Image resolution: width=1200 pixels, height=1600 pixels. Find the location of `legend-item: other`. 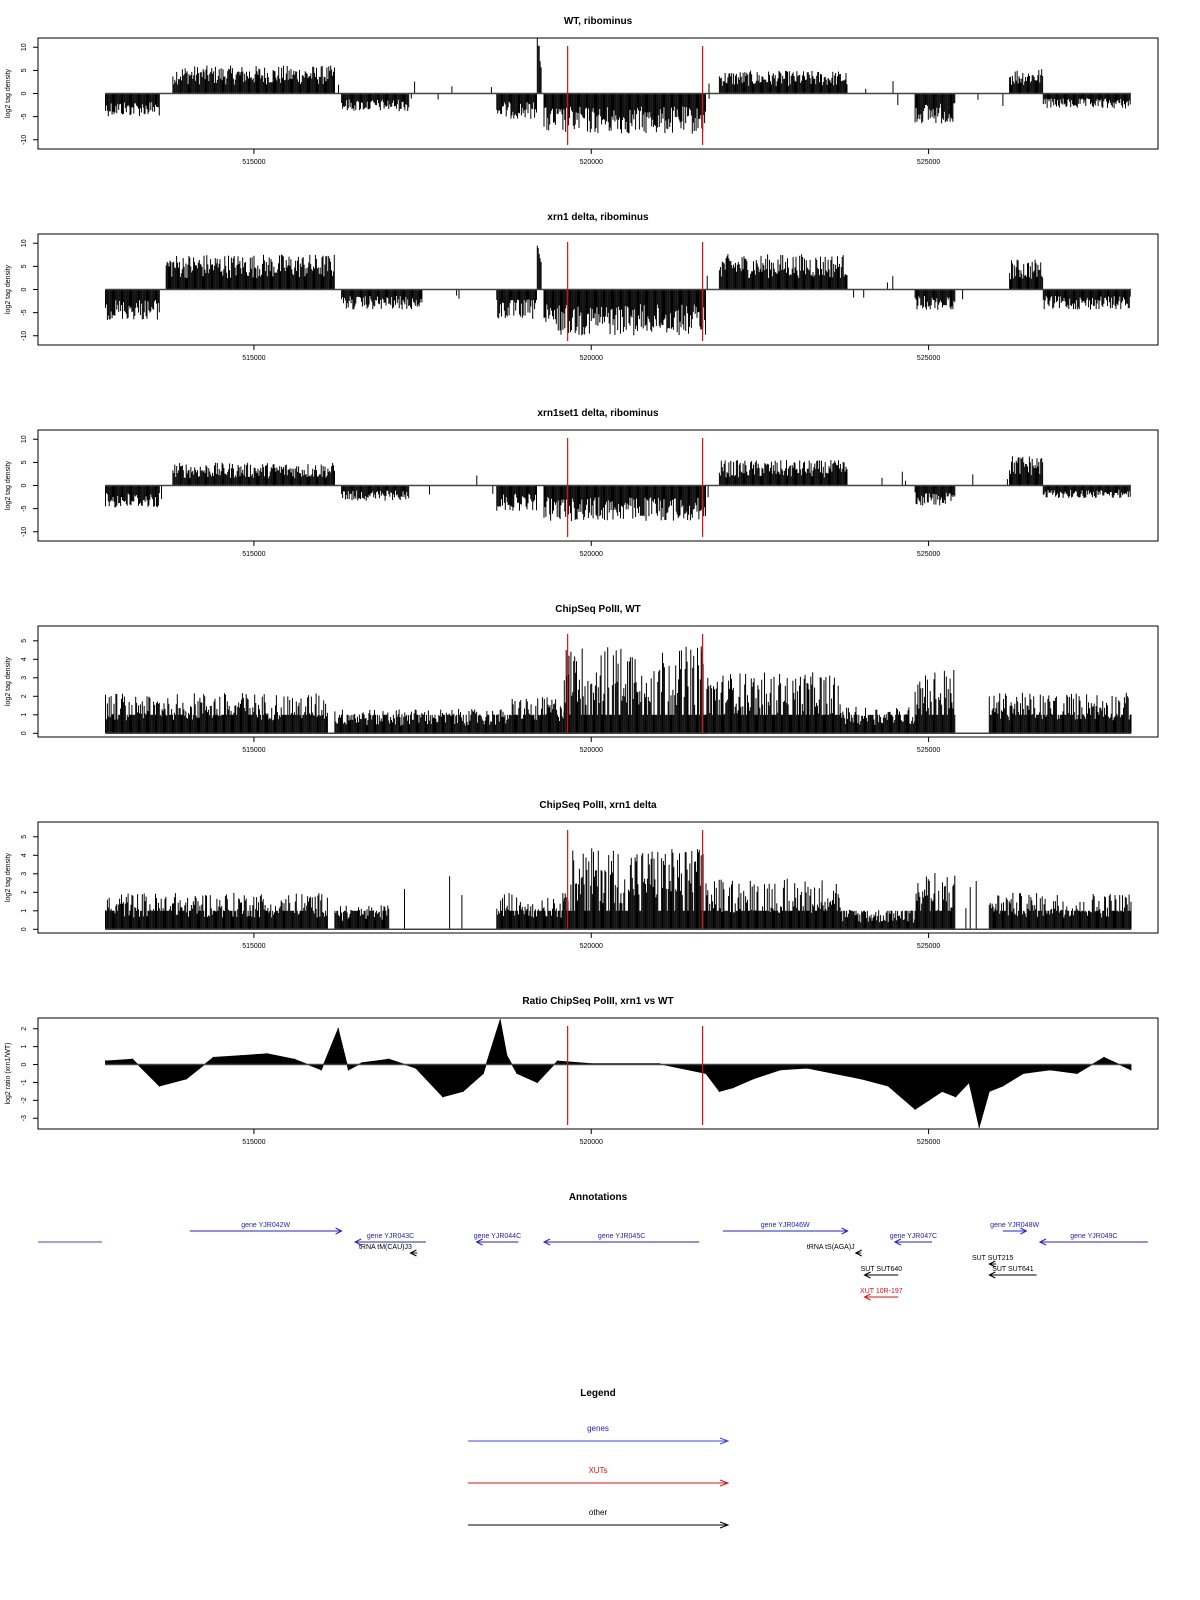

legend-item: other is located at coordinates (599, 1518).